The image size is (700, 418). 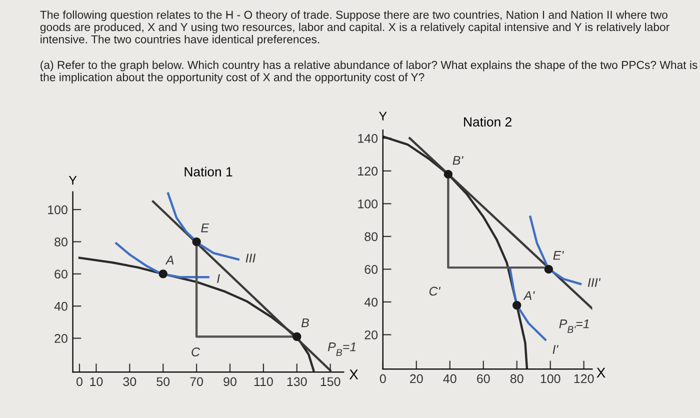 I want to click on x-tick-label: 90, so click(x=230, y=381).